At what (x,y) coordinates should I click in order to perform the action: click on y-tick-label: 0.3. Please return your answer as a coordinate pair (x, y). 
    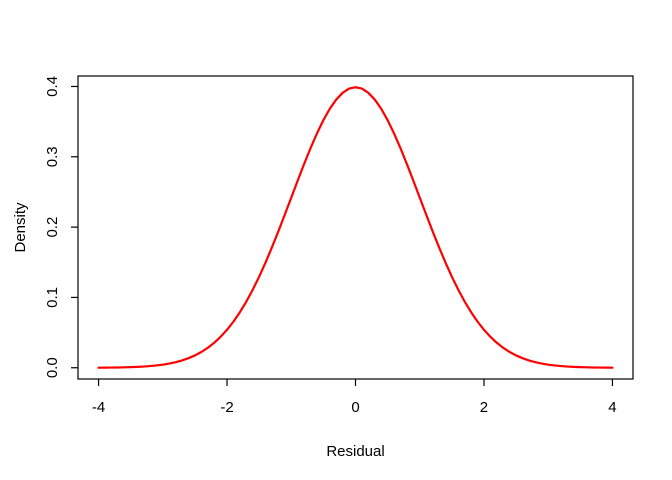
    Looking at the image, I should click on (52, 156).